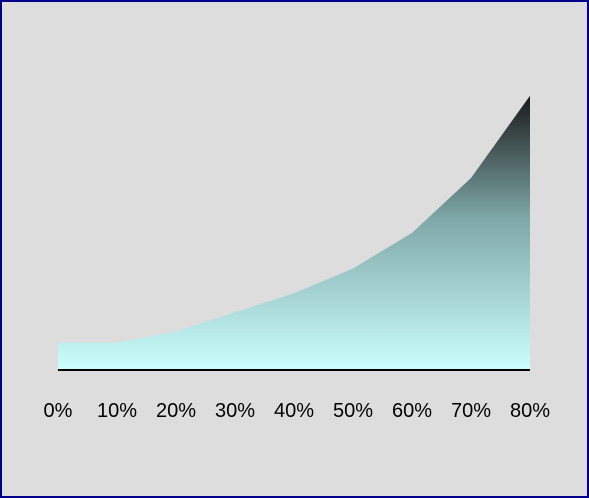 This screenshot has height=498, width=589. Describe the element at coordinates (353, 411) in the screenshot. I see `x-tick-label: 50%` at that location.